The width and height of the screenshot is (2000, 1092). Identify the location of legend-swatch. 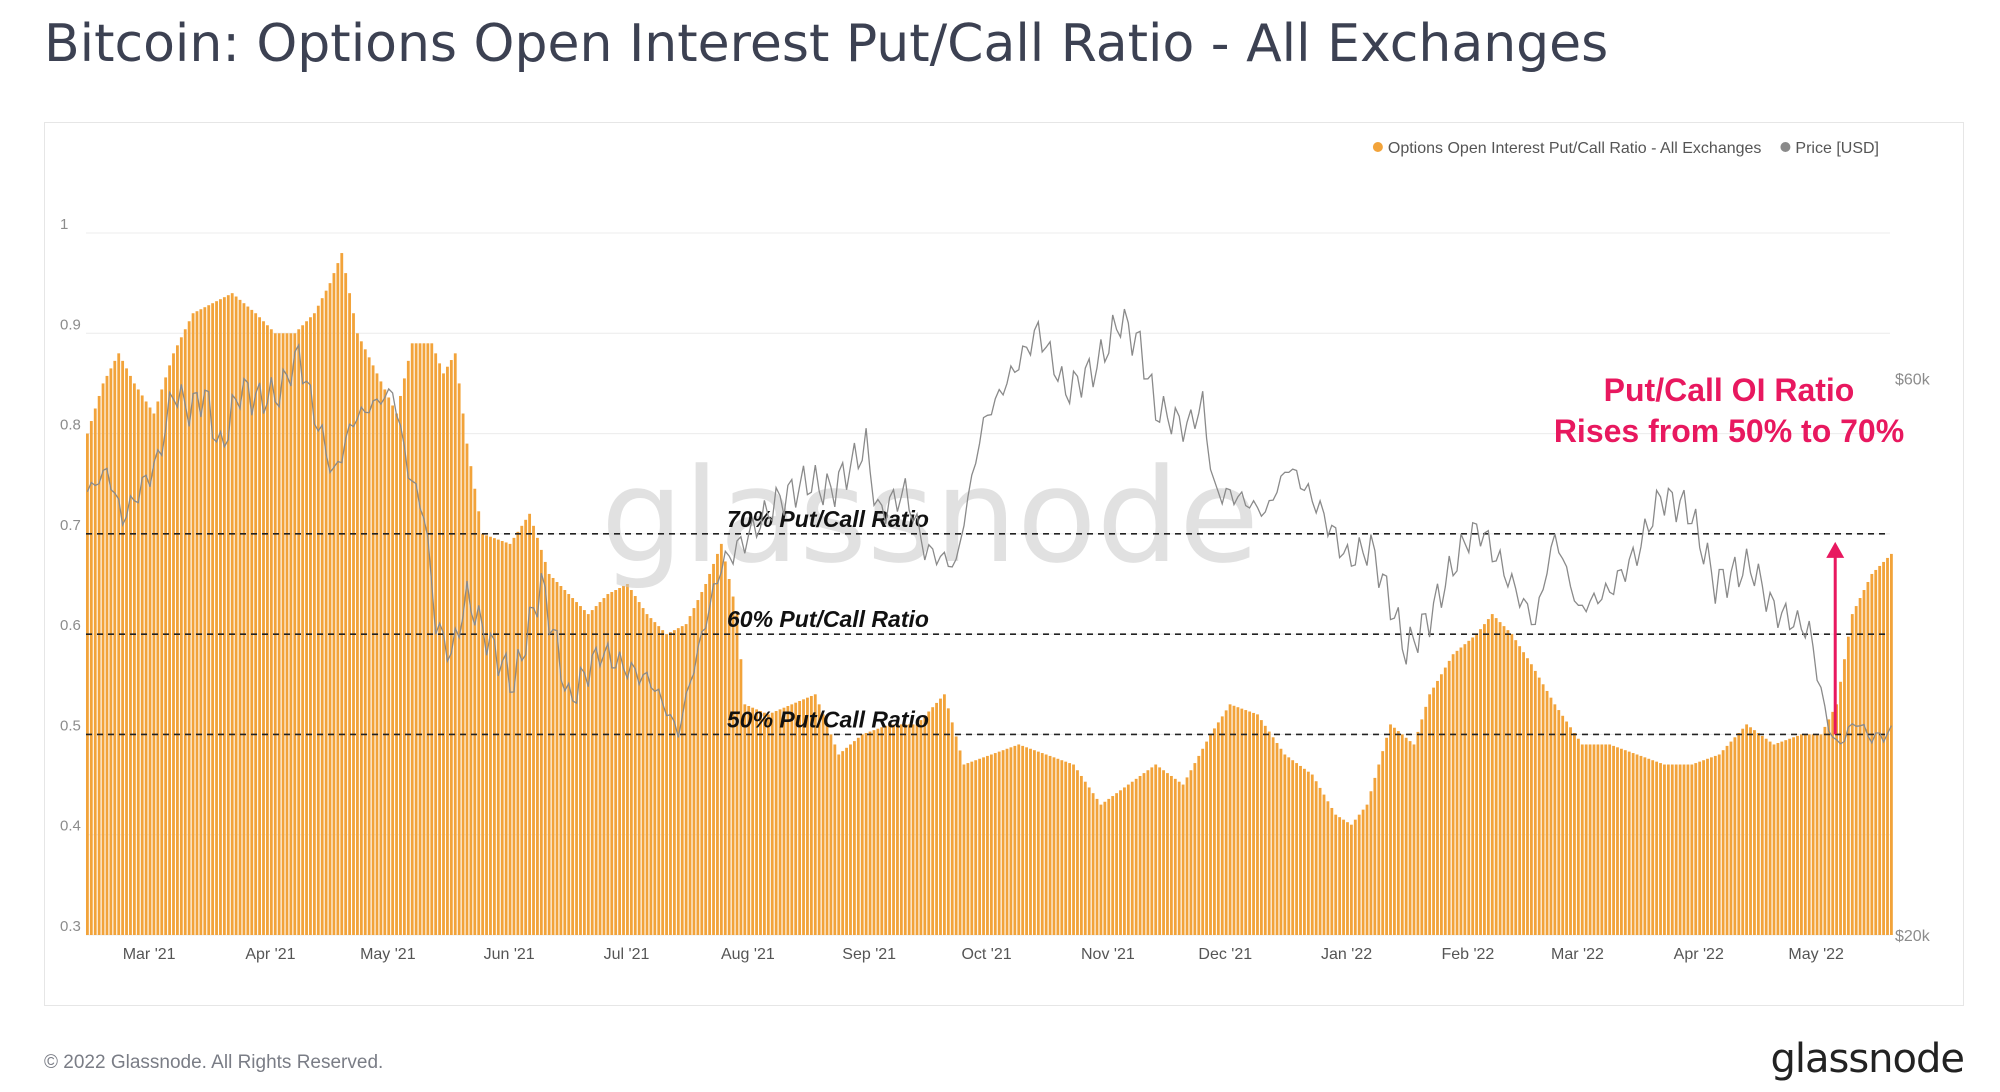
(1785, 147).